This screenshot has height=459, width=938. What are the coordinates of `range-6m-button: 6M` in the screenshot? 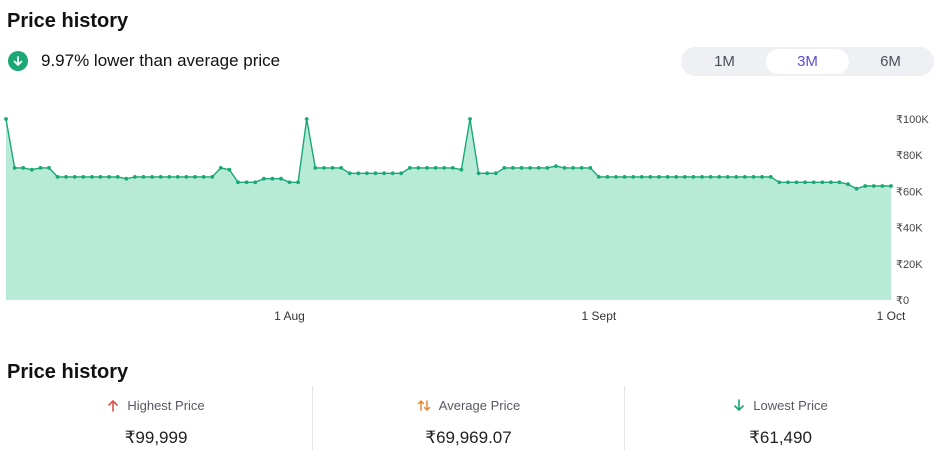 It's located at (890, 61).